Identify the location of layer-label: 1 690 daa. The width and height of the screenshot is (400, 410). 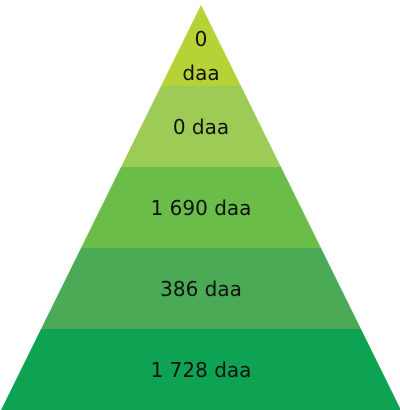
(201, 207).